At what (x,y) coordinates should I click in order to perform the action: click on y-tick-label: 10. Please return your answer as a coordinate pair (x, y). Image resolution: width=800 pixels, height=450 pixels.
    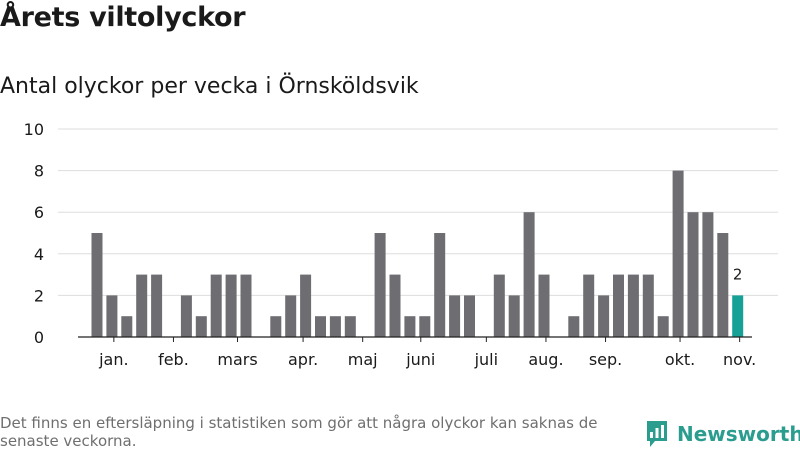
    Looking at the image, I should click on (34, 129).